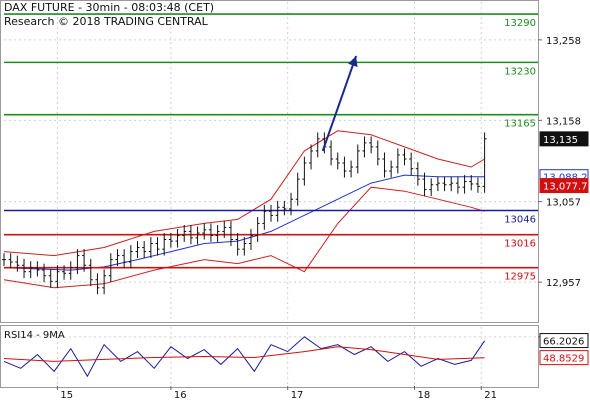 This screenshot has width=590, height=404. What do you see at coordinates (276, 393) in the screenshot?
I see `x-axis: 15 16 17 18 21` at bounding box center [276, 393].